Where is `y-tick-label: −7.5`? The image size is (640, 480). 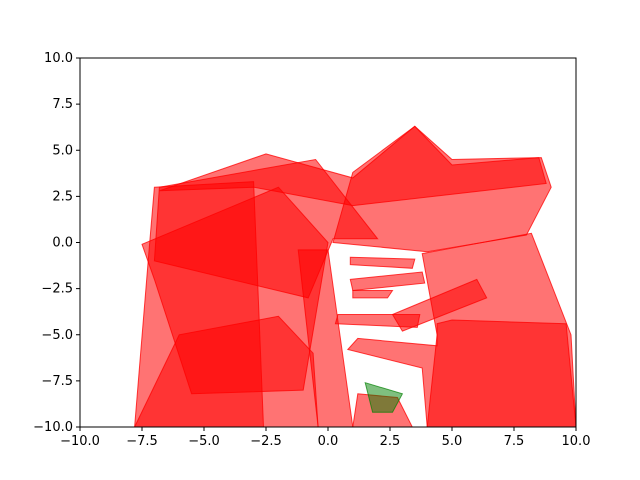 y-tick-label: −7.5 is located at coordinates (57, 381).